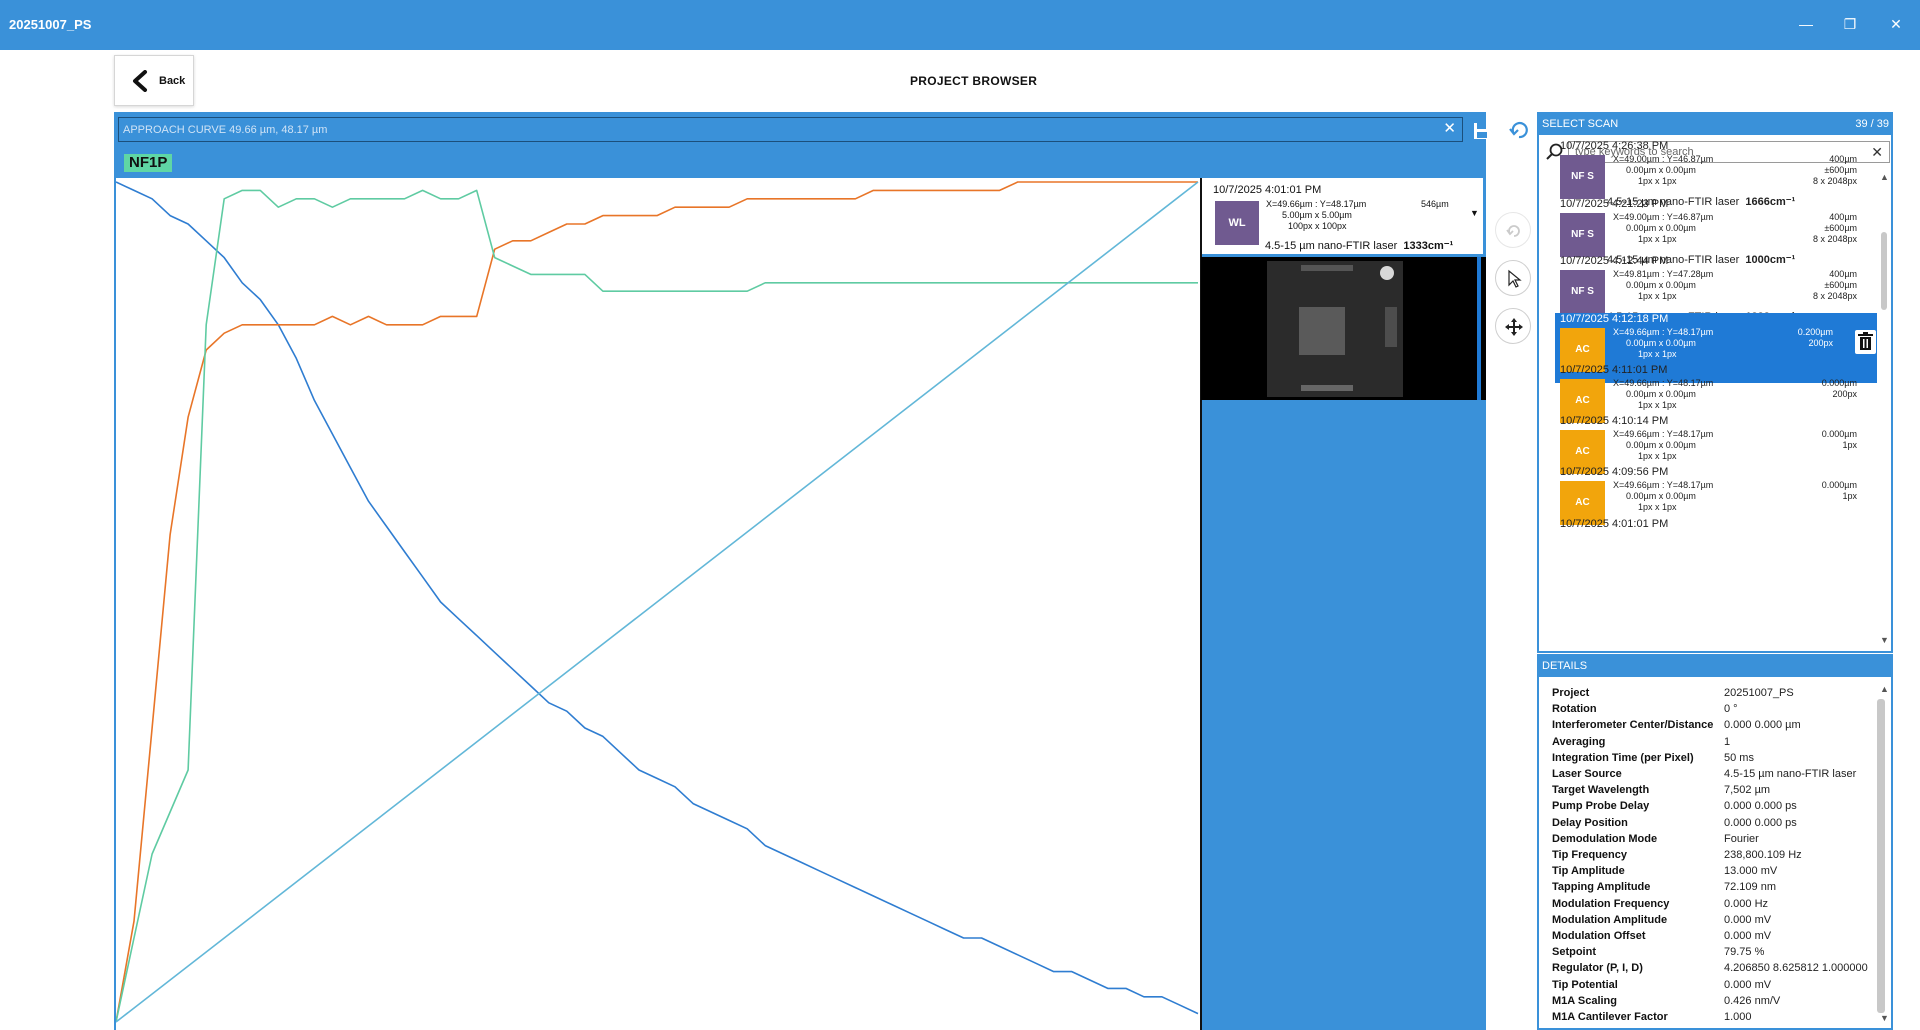 The height and width of the screenshot is (1030, 1920). I want to click on trash-icon, so click(1865, 341).